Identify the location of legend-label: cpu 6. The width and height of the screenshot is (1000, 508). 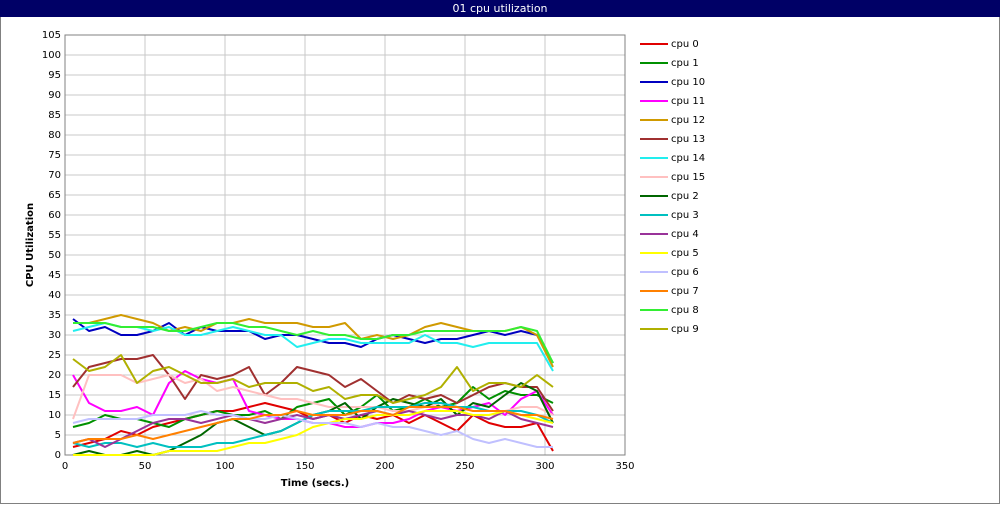
(685, 272).